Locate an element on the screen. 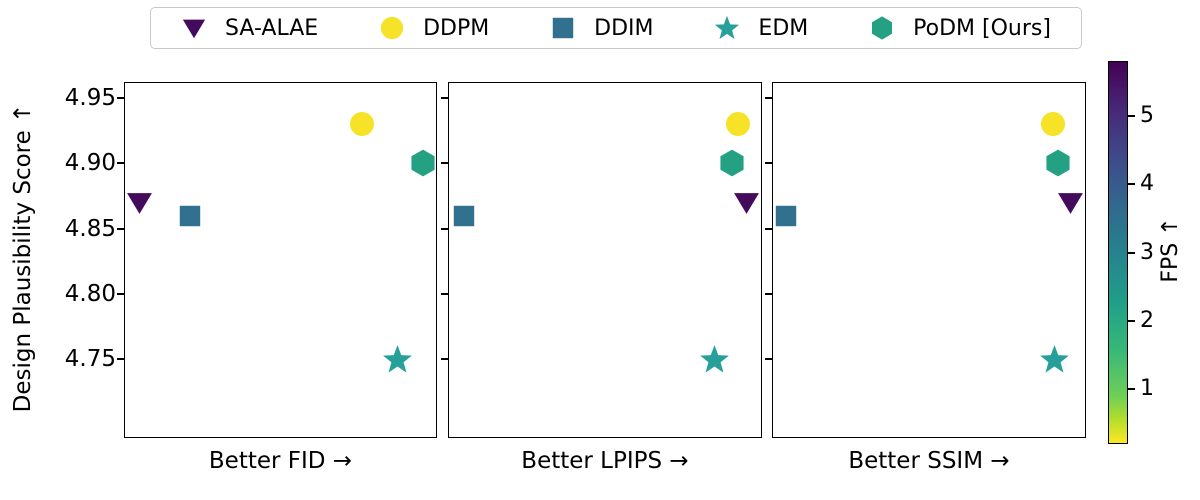 This screenshot has height=500, width=1200. legend-item-sa-alae: SA-ALAE is located at coordinates (249, 28).